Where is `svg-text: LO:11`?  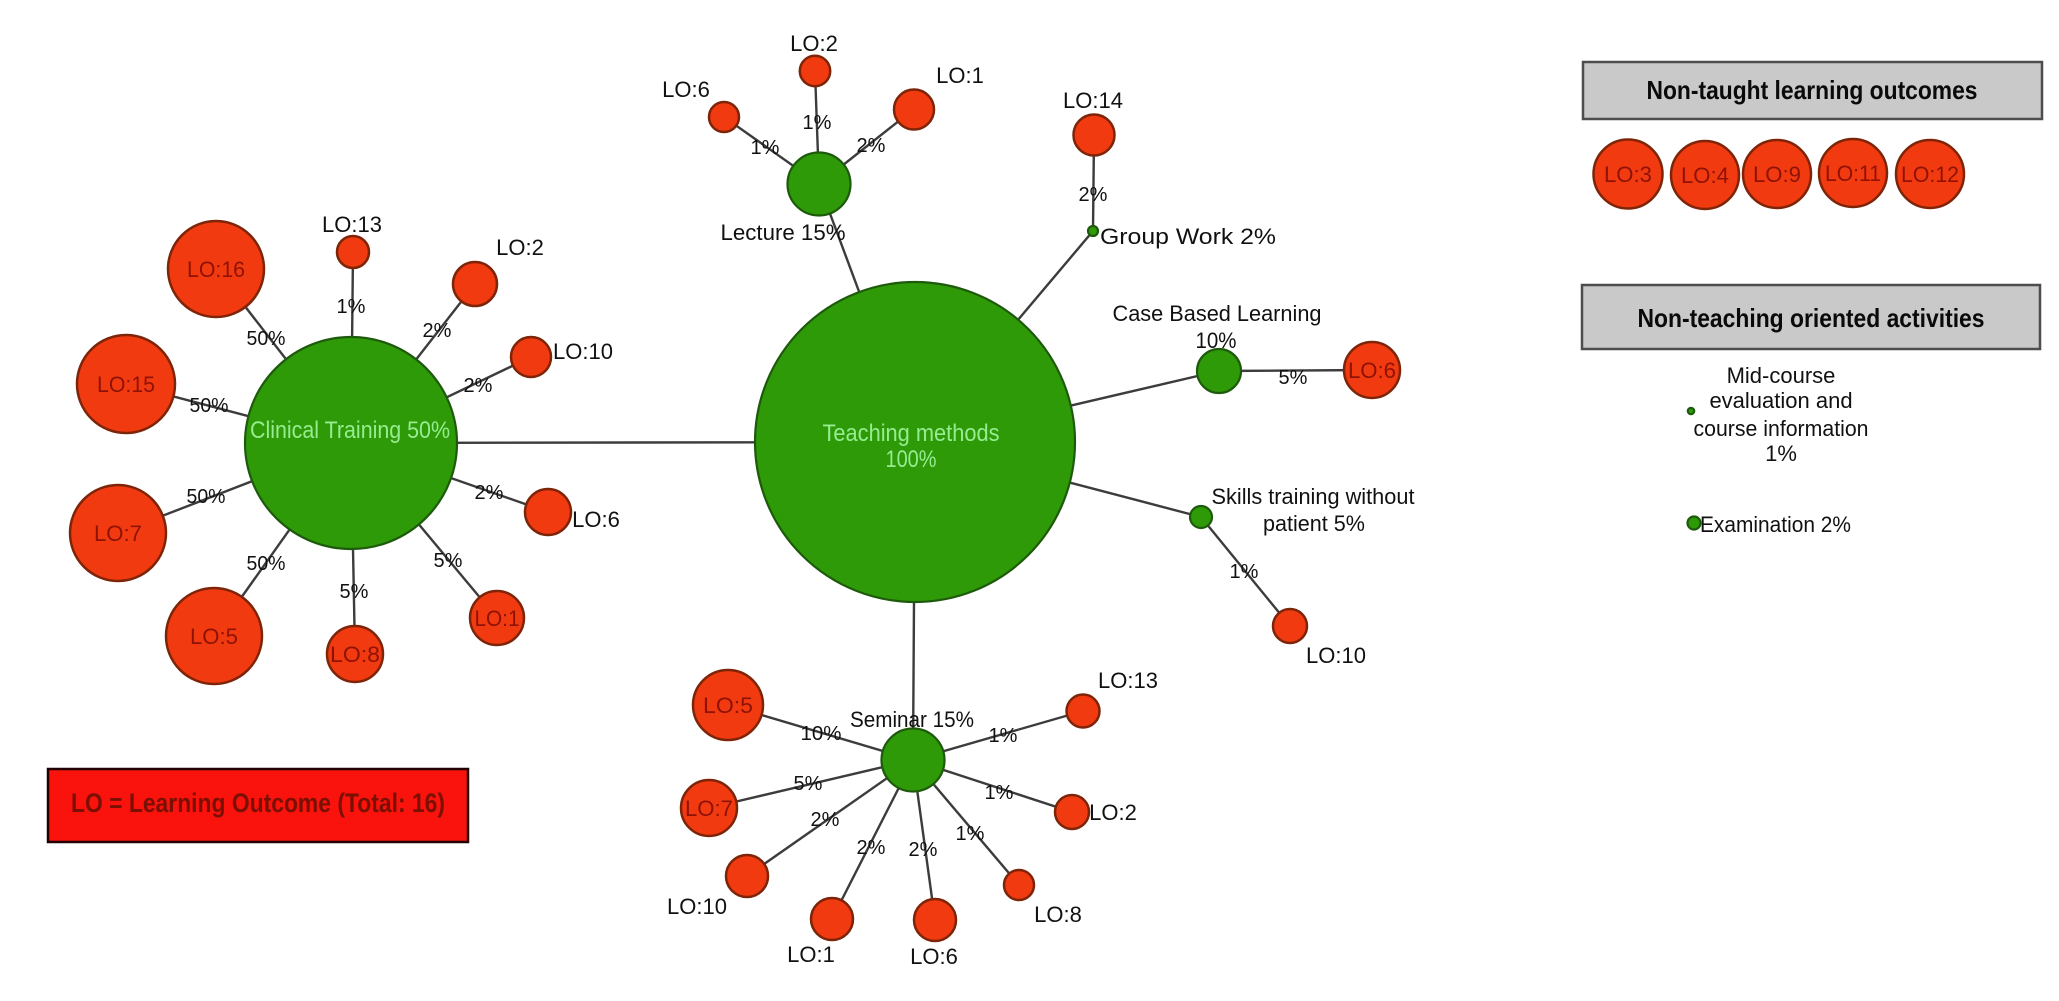 svg-text: LO:11 is located at coordinates (1853, 173).